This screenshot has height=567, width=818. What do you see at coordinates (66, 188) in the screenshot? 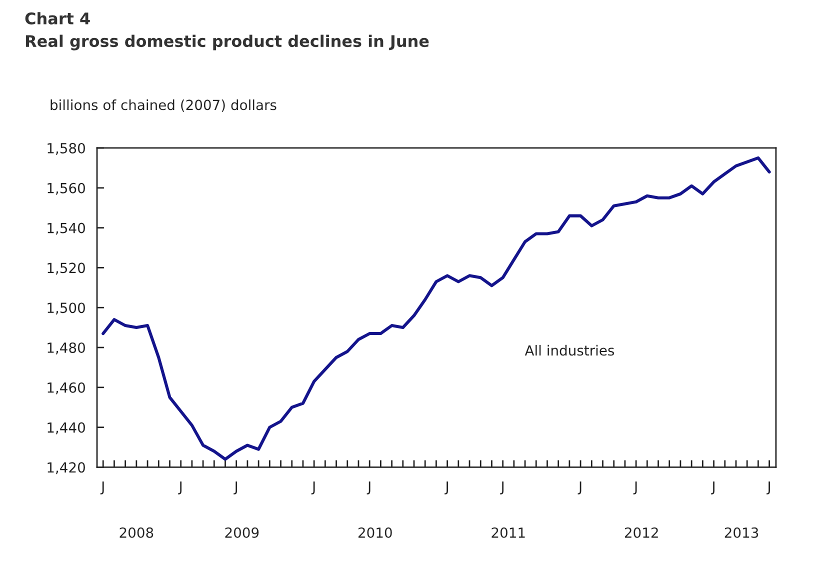
I see `y-tick-label: 1,560` at bounding box center [66, 188].